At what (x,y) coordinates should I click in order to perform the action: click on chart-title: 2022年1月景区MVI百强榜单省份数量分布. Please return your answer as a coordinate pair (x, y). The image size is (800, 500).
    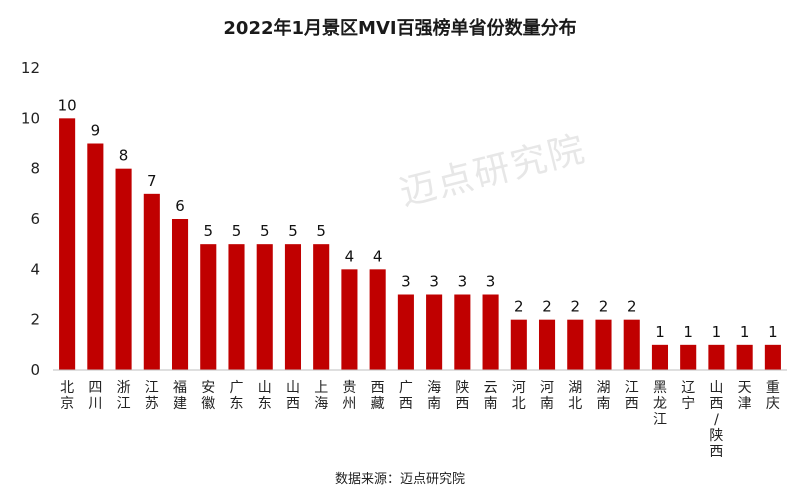
    Looking at the image, I should click on (400, 28).